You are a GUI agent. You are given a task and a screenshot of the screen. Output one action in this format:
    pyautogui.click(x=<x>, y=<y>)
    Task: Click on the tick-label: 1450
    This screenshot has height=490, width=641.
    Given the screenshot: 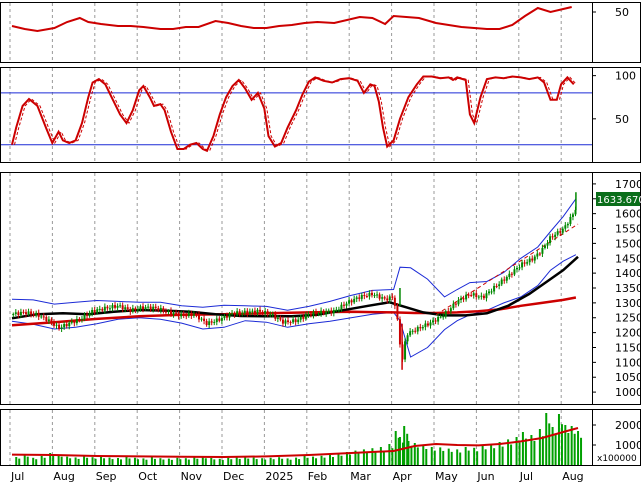 What is the action you would take?
    pyautogui.click(x=628, y=258)
    